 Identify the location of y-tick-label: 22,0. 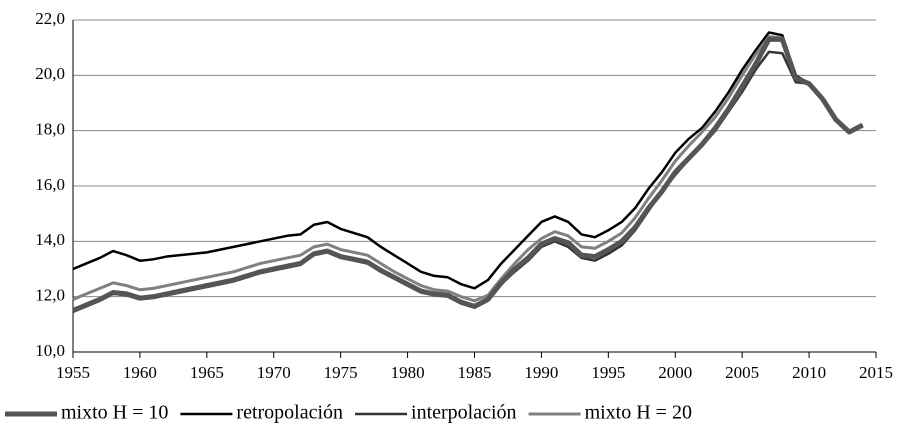
(50, 18).